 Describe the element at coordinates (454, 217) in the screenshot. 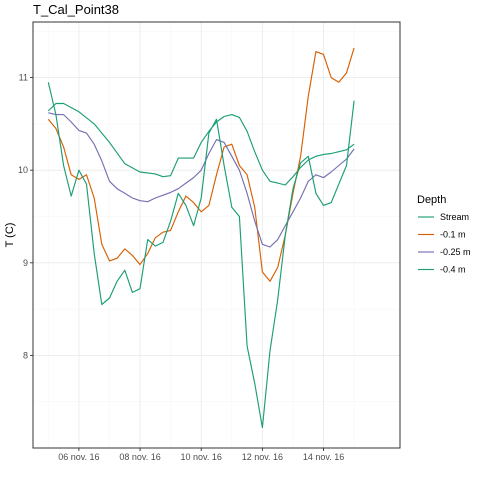

I see `legend-label-0: Stream` at that location.